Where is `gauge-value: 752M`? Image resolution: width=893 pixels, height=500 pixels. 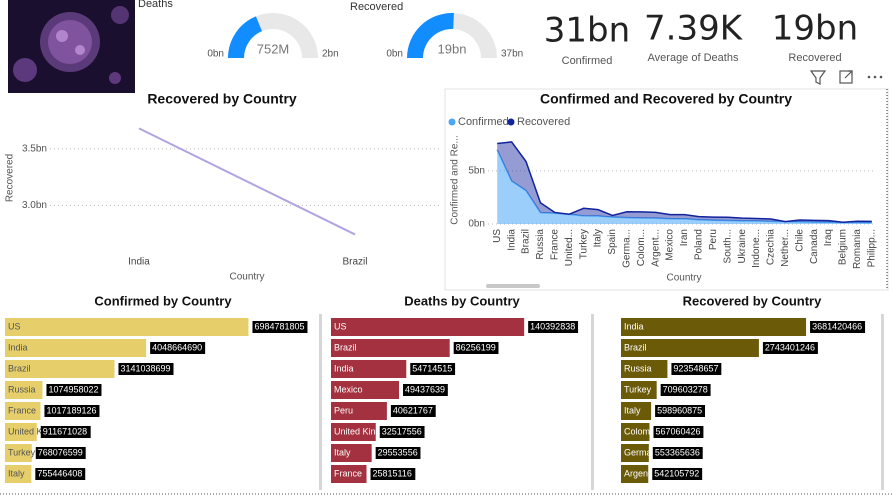 gauge-value: 752M is located at coordinates (273, 48).